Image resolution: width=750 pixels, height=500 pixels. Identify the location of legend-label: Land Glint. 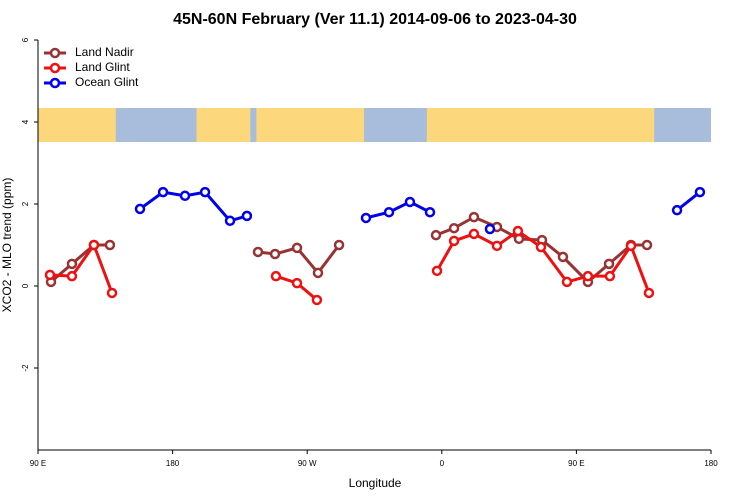
(102, 67).